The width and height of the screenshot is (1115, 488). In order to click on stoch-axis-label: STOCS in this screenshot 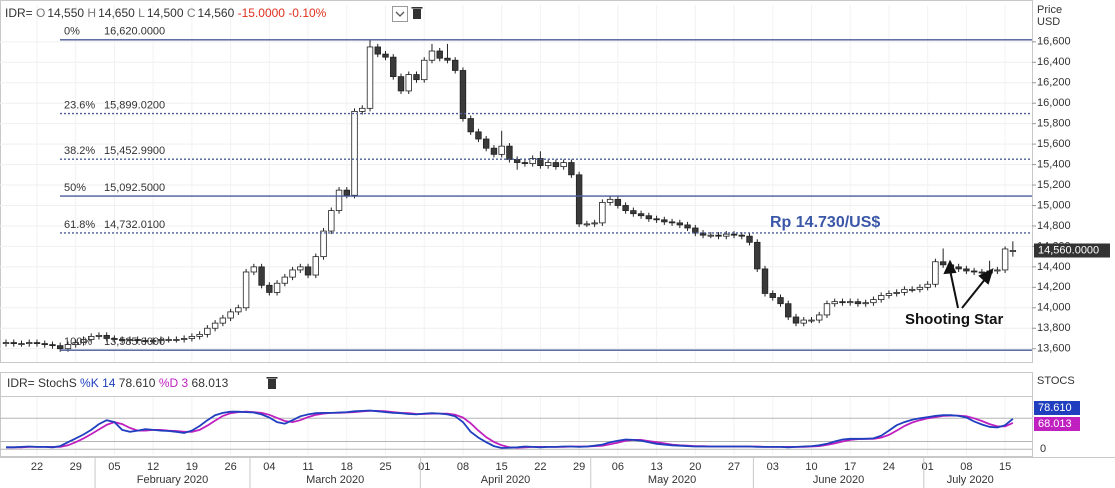, I will do `click(1056, 381)`.